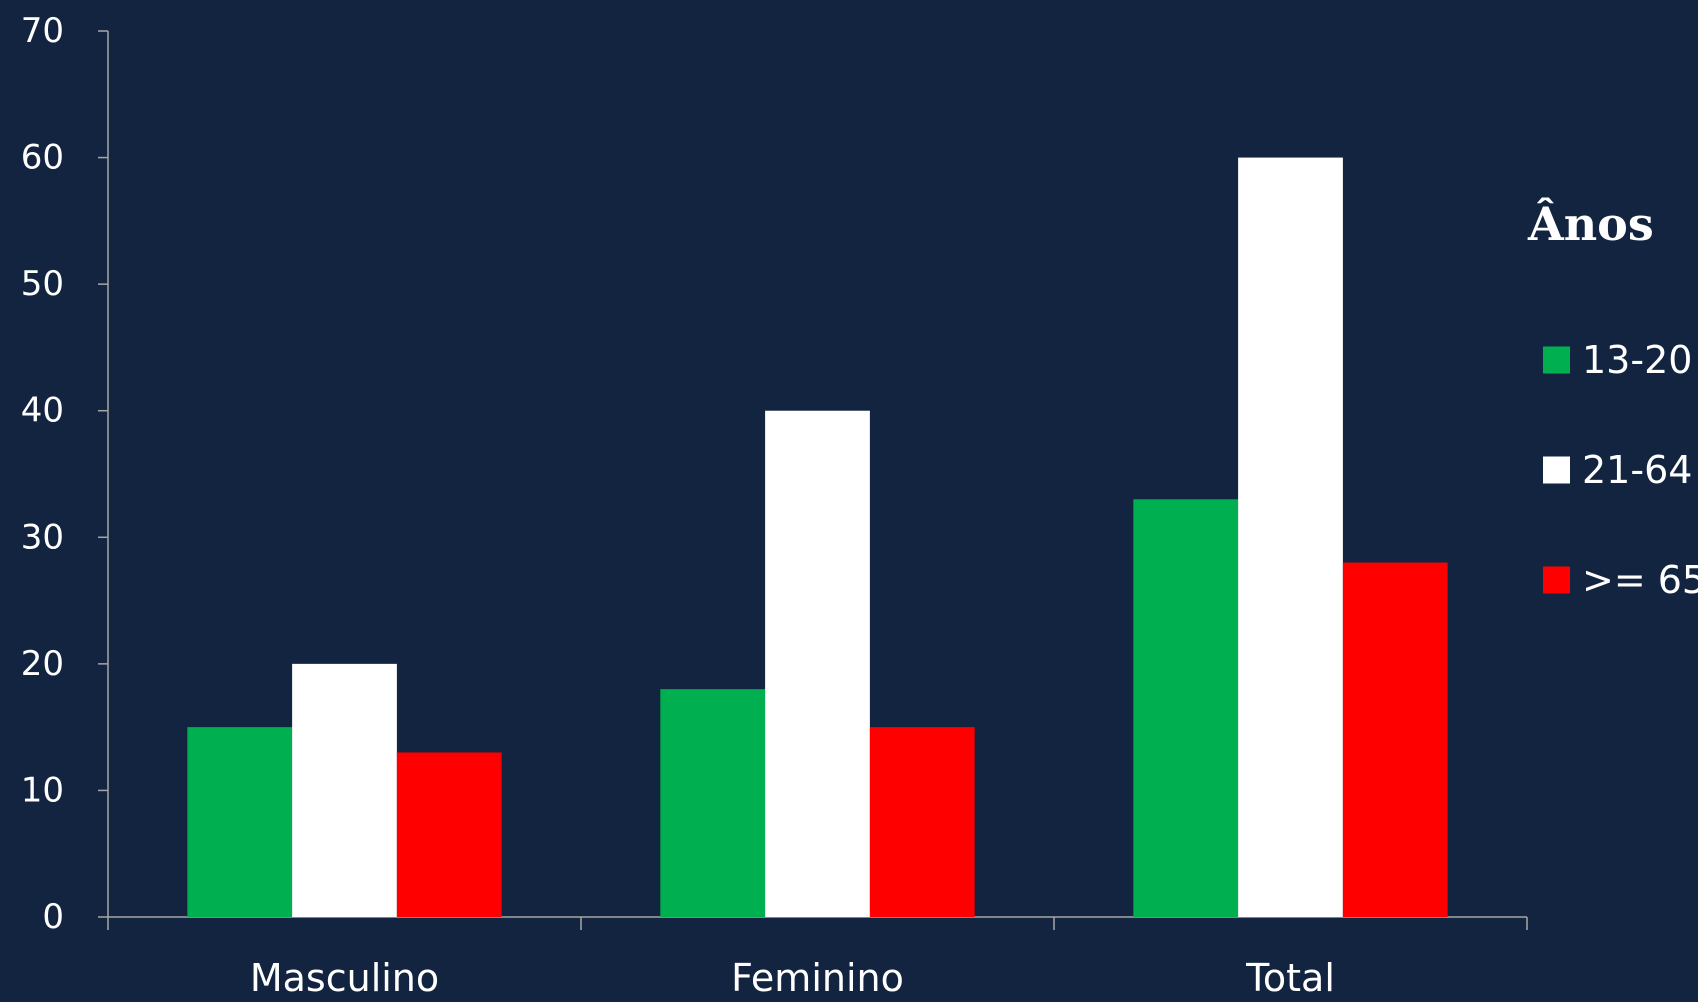  Describe the element at coordinates (1640, 580) in the screenshot. I see `legend-label: >= 65` at that location.